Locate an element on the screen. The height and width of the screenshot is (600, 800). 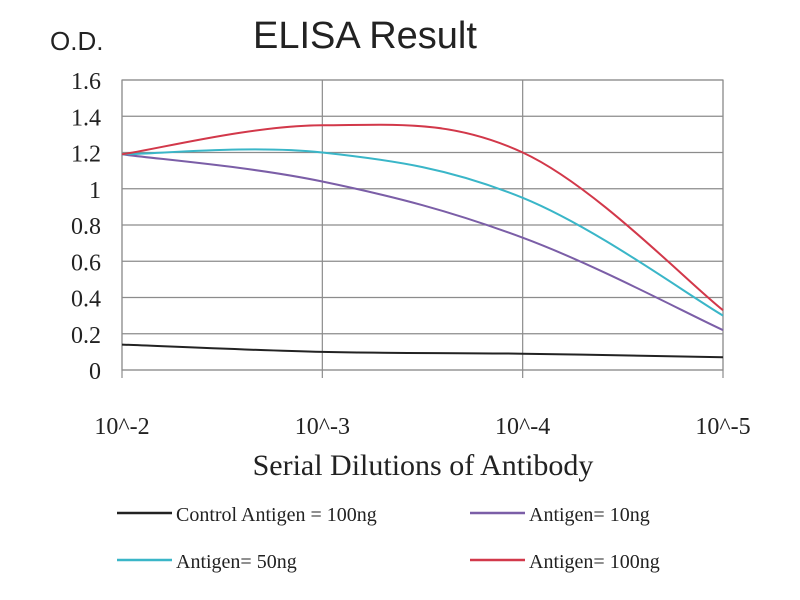
legend-label: Antigen= 10ng is located at coordinates (589, 515).